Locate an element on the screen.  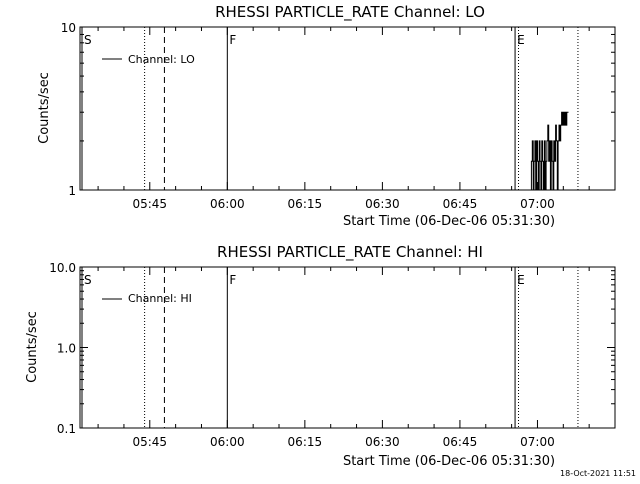
hi-x-tick-label: 06:30 is located at coordinates (382, 442).